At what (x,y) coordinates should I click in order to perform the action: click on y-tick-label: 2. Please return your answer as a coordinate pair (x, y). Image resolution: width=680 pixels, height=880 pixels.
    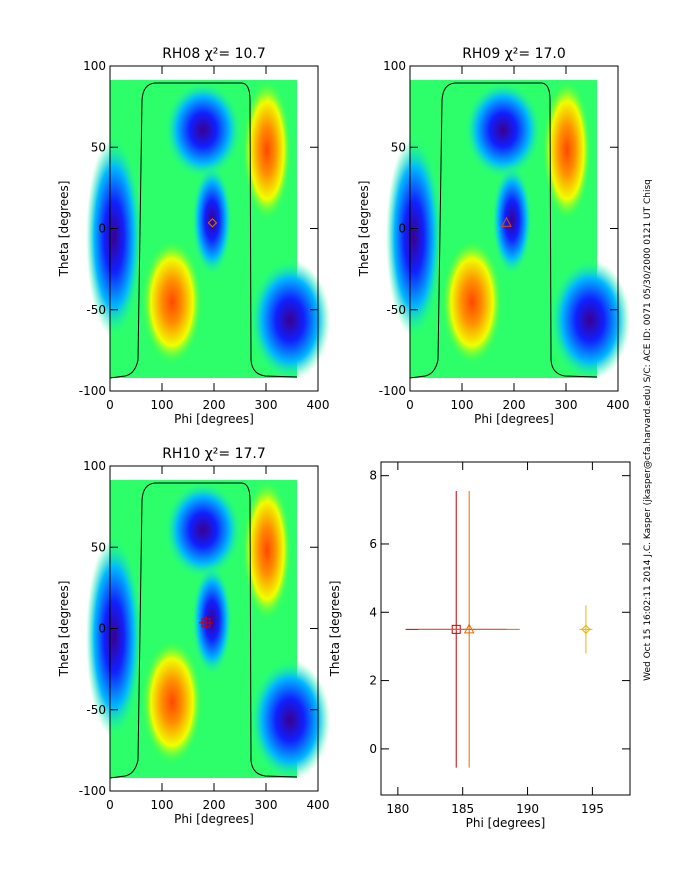
    Looking at the image, I should click on (373, 681).